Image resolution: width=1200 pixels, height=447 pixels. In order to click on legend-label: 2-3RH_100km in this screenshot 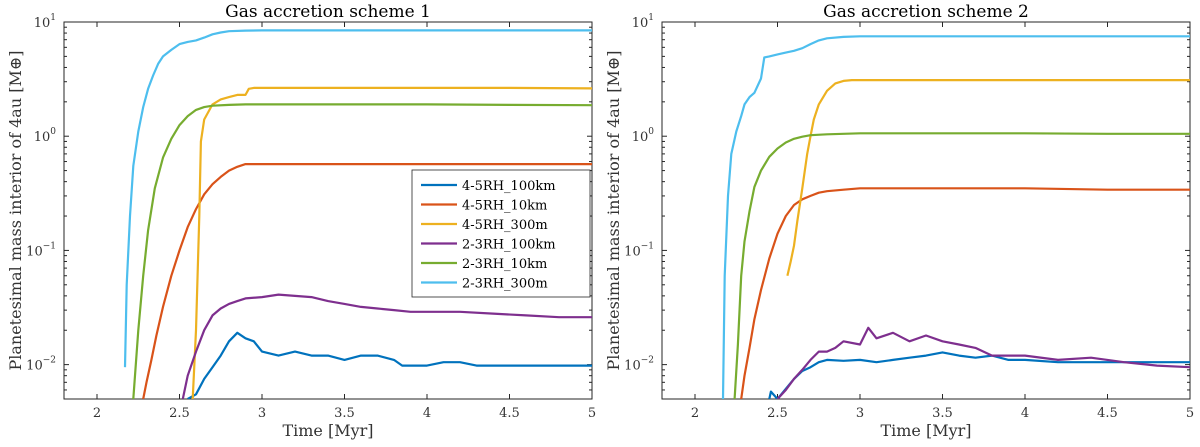, I will do `click(509, 245)`.